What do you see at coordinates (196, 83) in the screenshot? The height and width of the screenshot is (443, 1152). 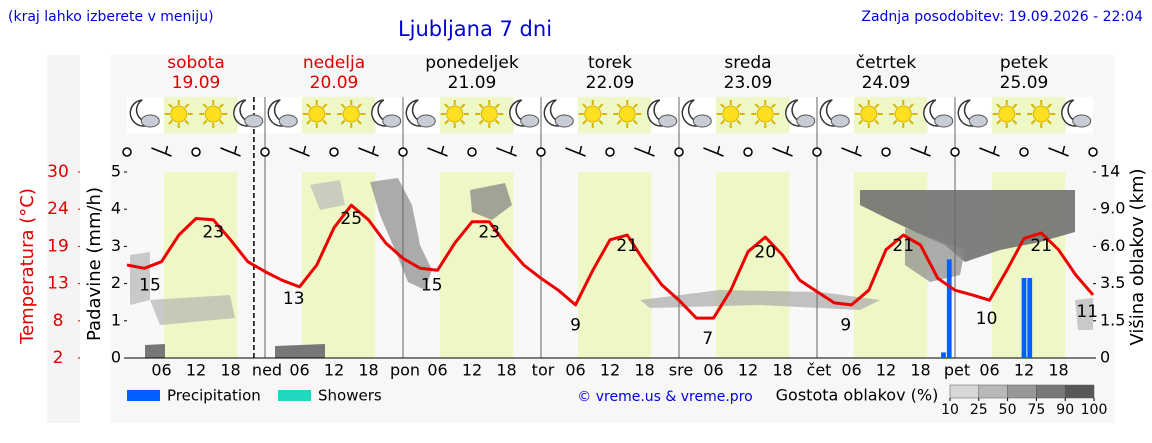 I see `day-date: 19.09` at bounding box center [196, 83].